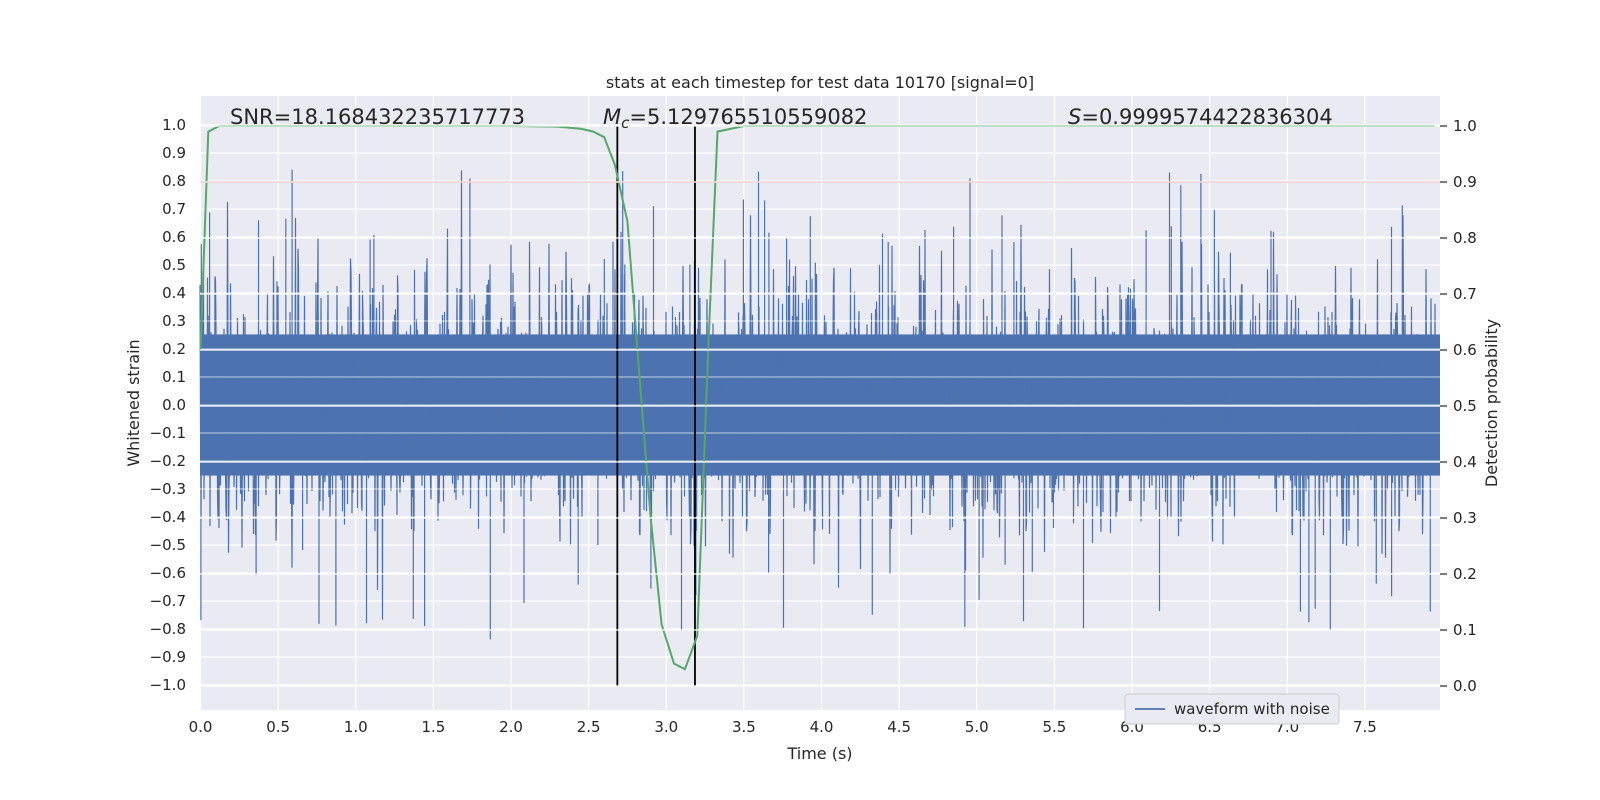 This screenshot has width=1600, height=800. What do you see at coordinates (168, 545) in the screenshot?
I see `y-left-tick-label: −0.5` at bounding box center [168, 545].